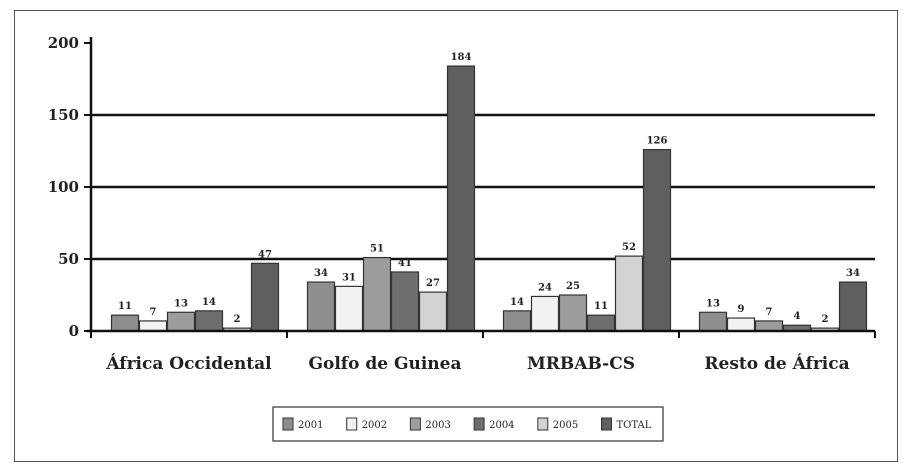 The width and height of the screenshot is (916, 476). What do you see at coordinates (384, 364) in the screenshot?
I see `x-tick-label-1: Golfo de Guinea` at bounding box center [384, 364].